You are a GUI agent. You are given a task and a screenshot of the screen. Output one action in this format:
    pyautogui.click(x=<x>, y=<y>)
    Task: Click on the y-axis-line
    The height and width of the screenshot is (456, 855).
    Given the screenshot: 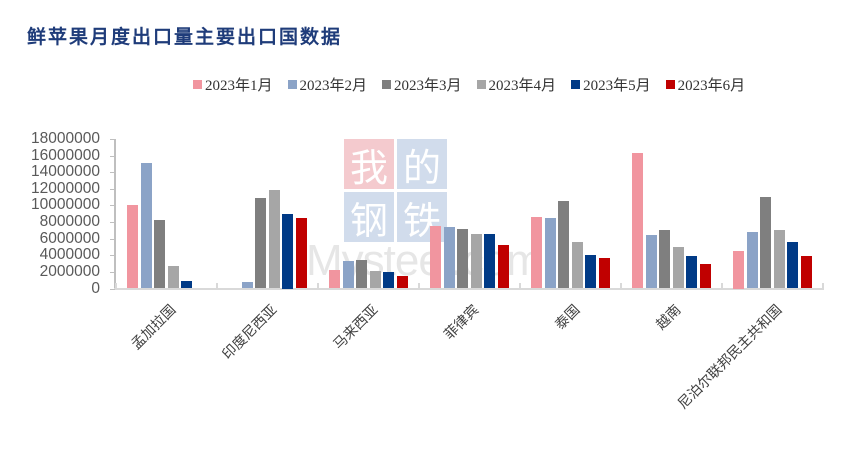 What is the action you would take?
    pyautogui.click(x=115, y=214)
    